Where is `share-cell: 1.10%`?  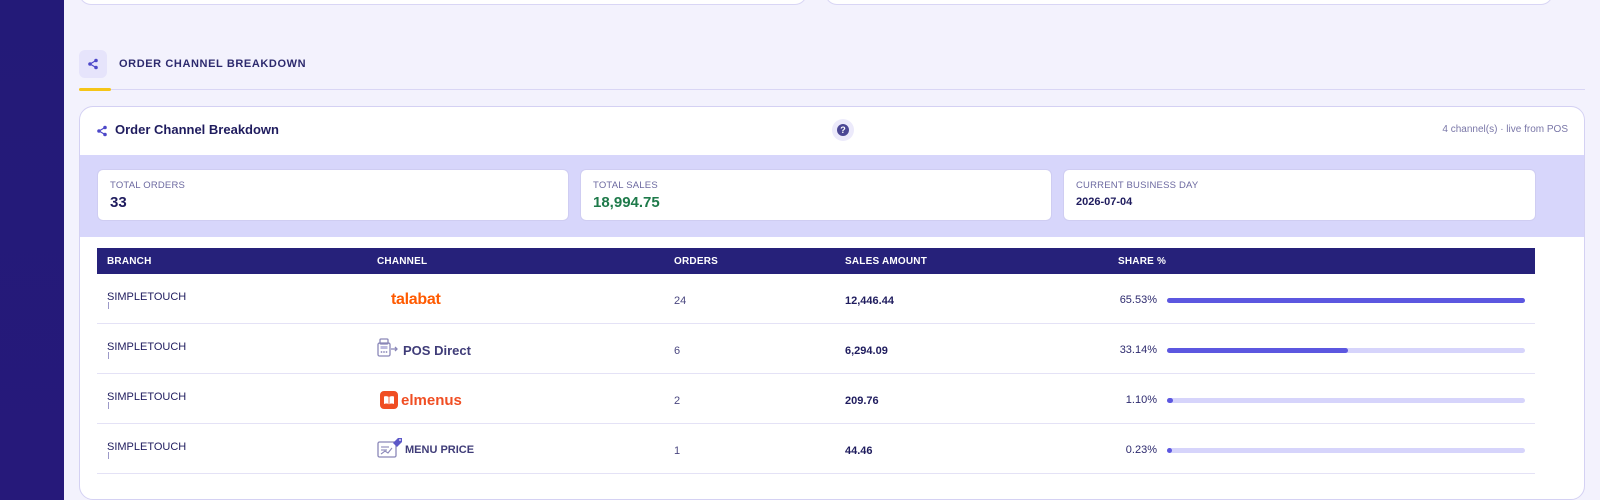 share-cell: 1.10% is located at coordinates (1141, 400).